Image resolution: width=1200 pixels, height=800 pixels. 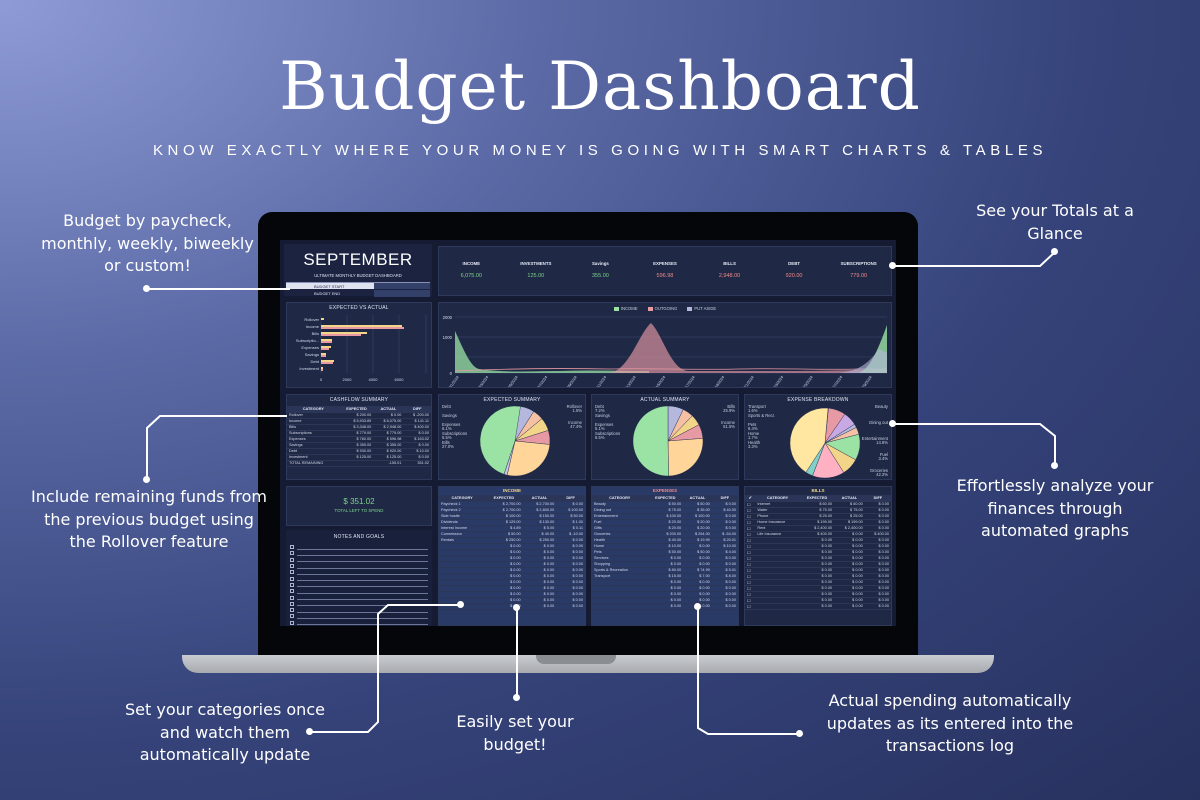 What do you see at coordinates (313, 439) in the screenshot?
I see `category-cell: Expenses` at bounding box center [313, 439].